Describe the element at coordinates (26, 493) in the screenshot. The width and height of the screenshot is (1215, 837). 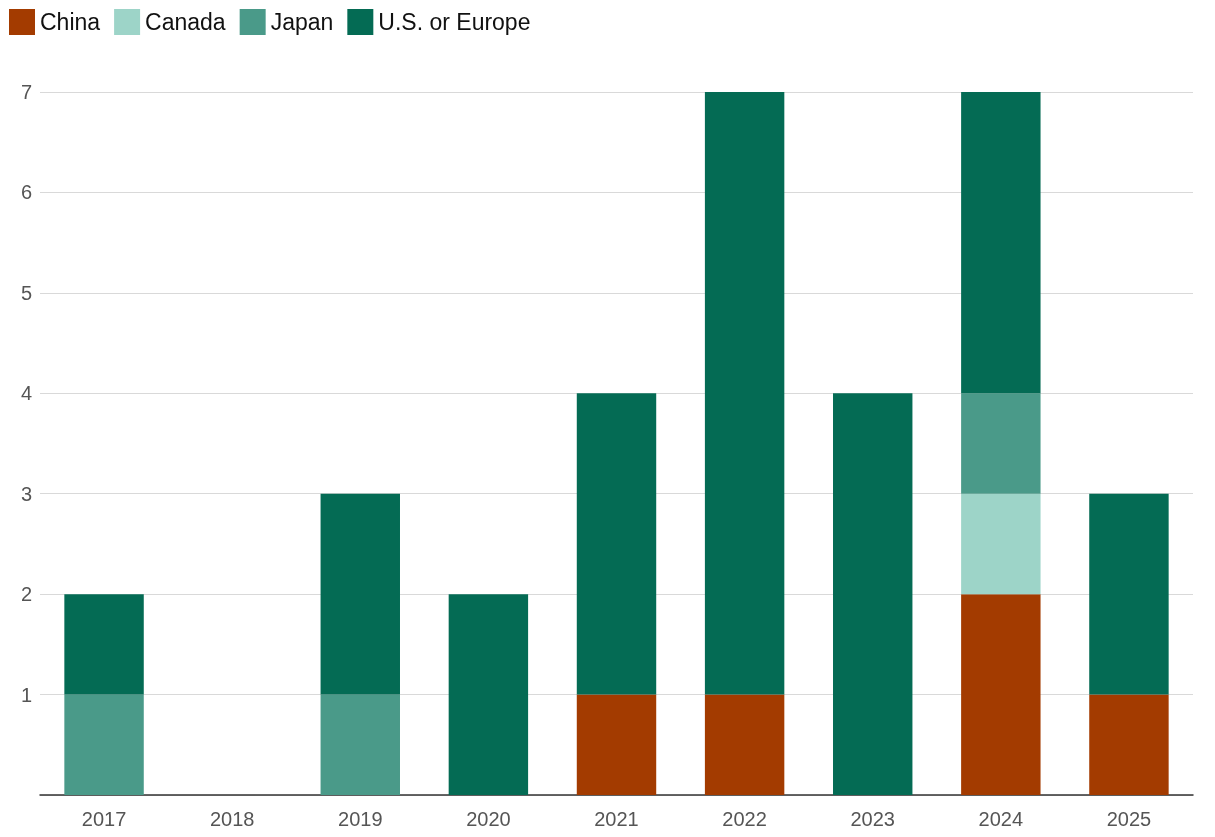
I see `y-tick-label: 3` at that location.